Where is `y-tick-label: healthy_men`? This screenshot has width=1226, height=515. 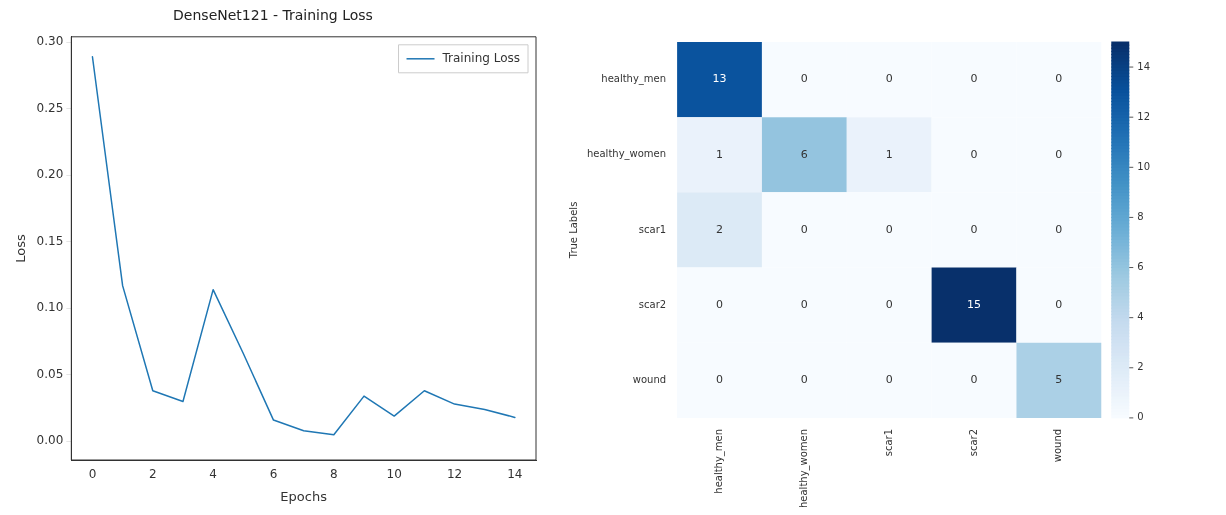
y-tick-label: healthy_men is located at coordinates (634, 79).